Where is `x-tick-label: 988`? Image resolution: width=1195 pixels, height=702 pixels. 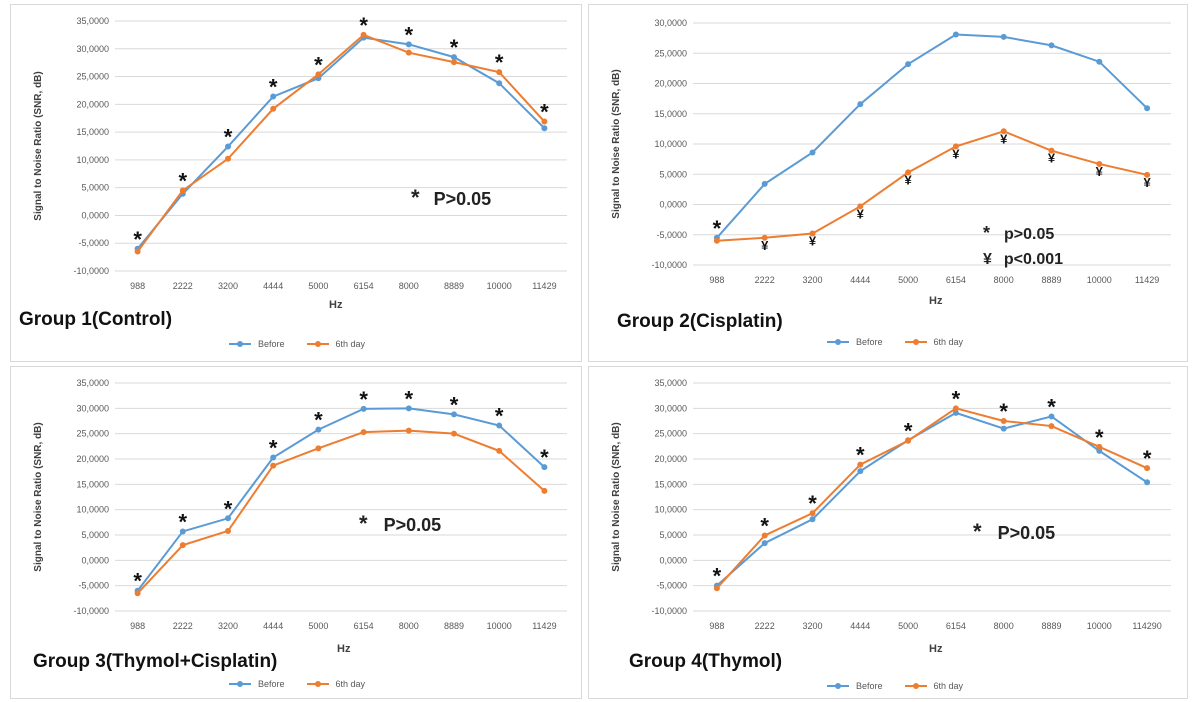
x-tick-label: 988 is located at coordinates (137, 626).